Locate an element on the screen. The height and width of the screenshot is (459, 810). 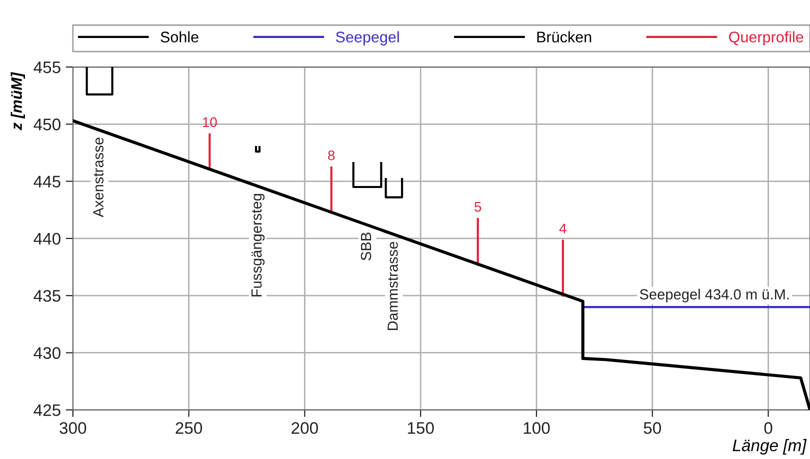
annotation: Axenstrasse is located at coordinates (98, 178).